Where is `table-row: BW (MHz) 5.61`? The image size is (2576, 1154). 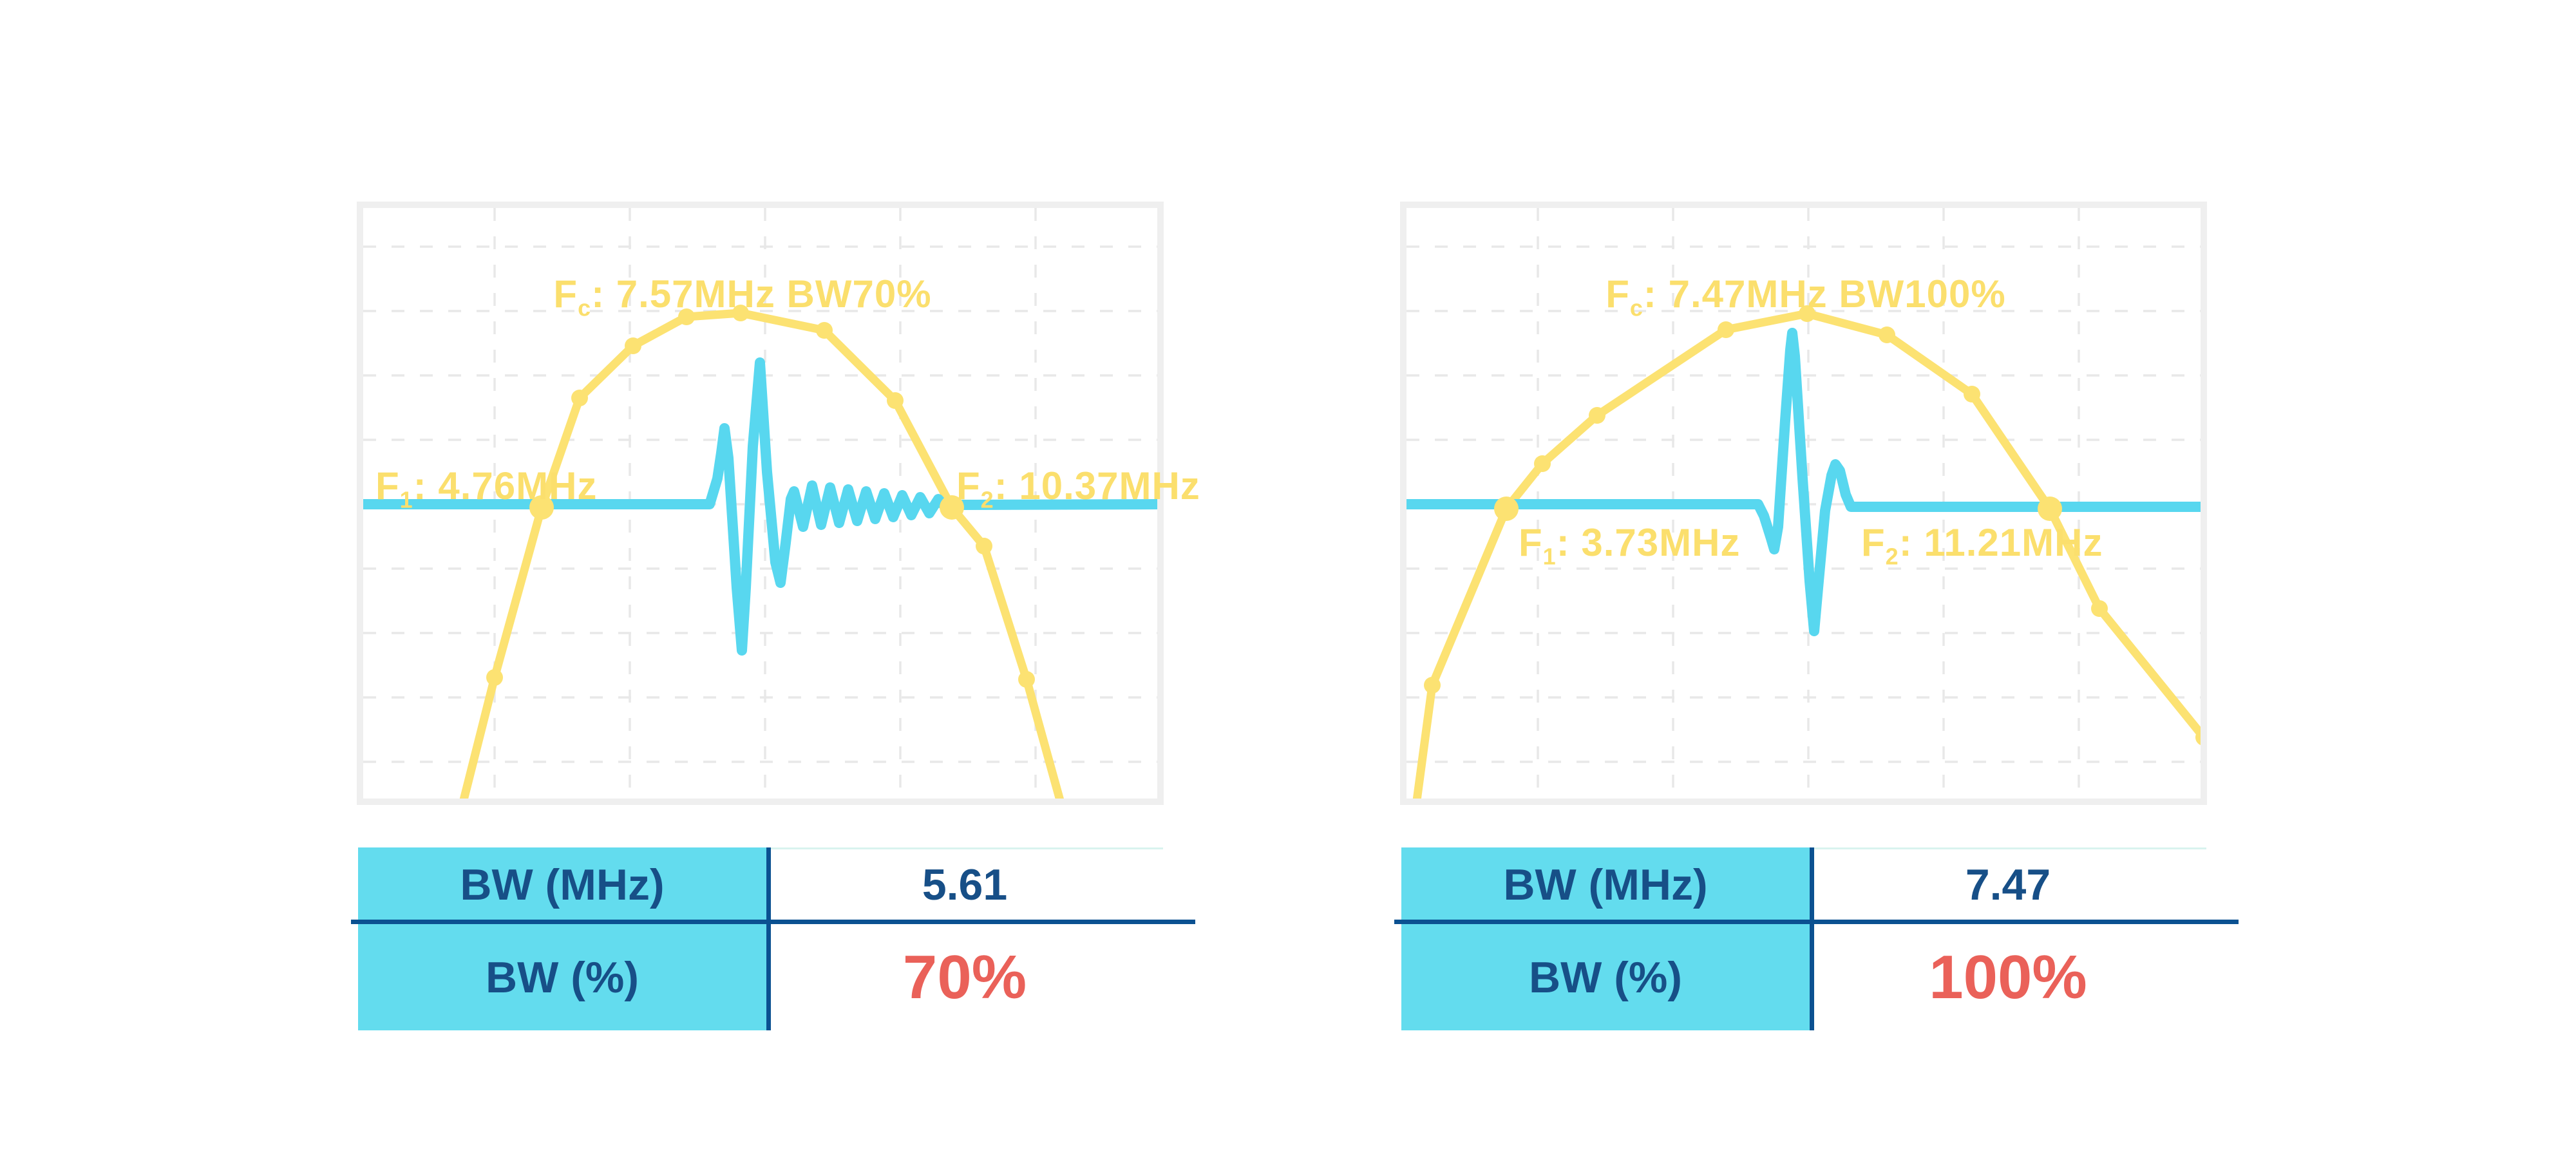 table-row: BW (MHz) 5.61 is located at coordinates (760, 884).